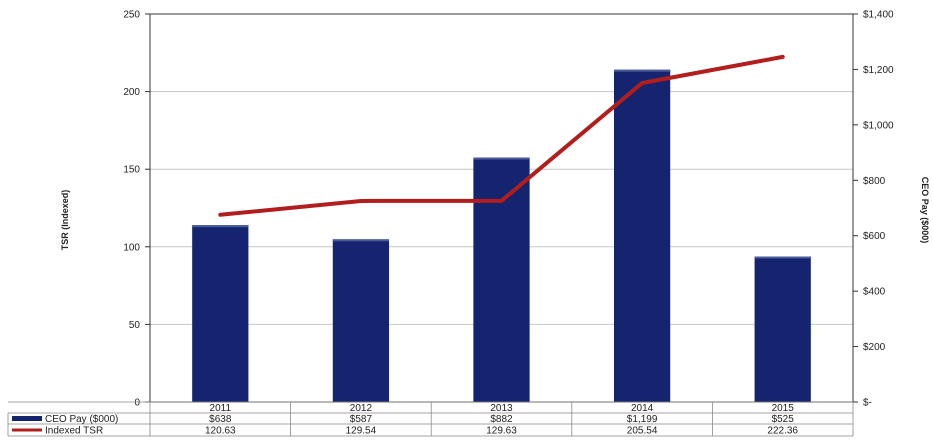  Describe the element at coordinates (74, 431) in the screenshot. I see `legend-label-tsr: Indexed TSR` at that location.